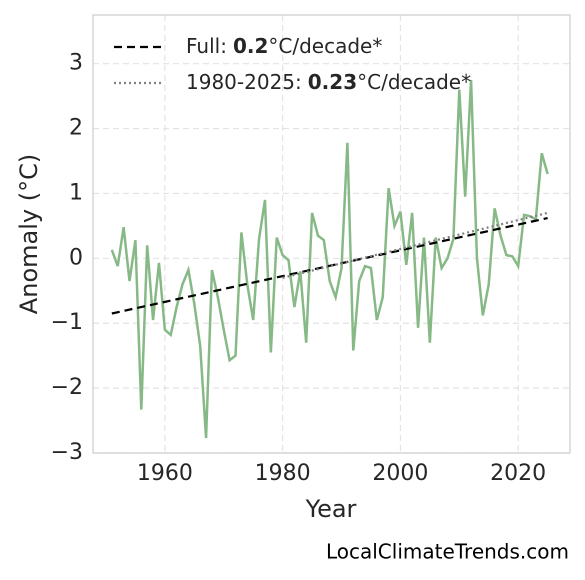  I want to click on x-tick-label: 1980, so click(283, 473).